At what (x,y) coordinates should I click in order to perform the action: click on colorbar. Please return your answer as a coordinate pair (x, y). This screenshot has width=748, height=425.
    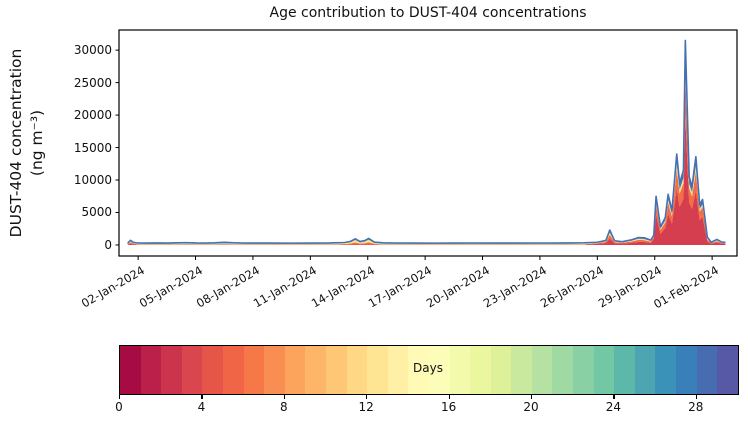
    Looking at the image, I should click on (429, 370).